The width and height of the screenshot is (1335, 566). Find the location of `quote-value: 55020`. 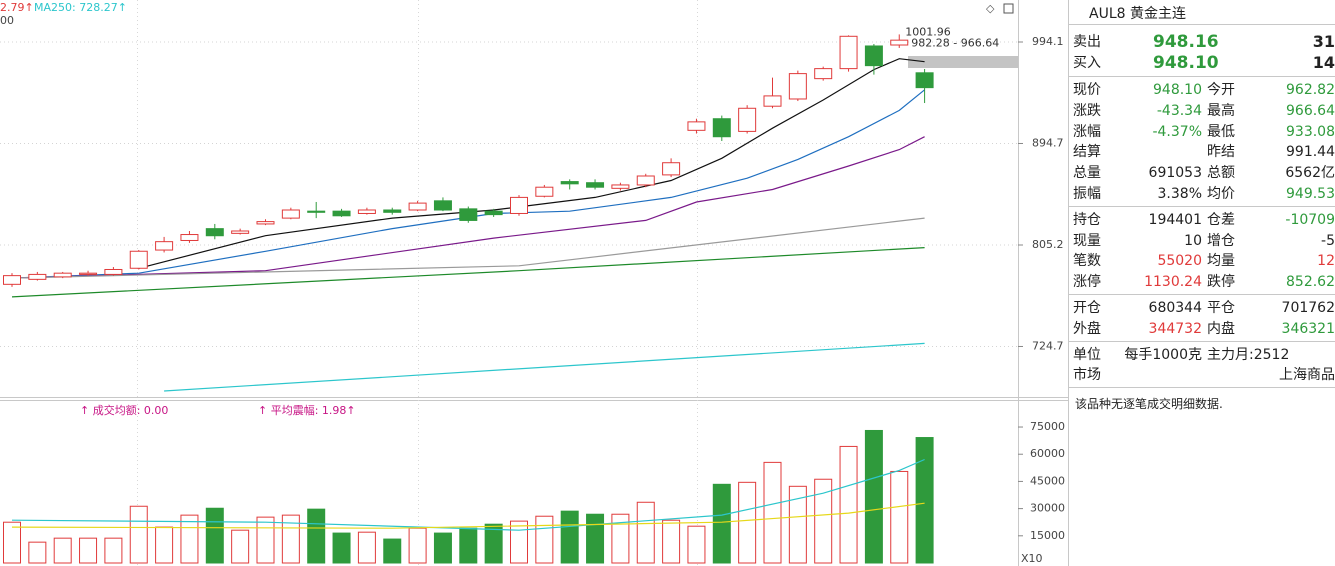

quote-value: 55020 is located at coordinates (1179, 261).